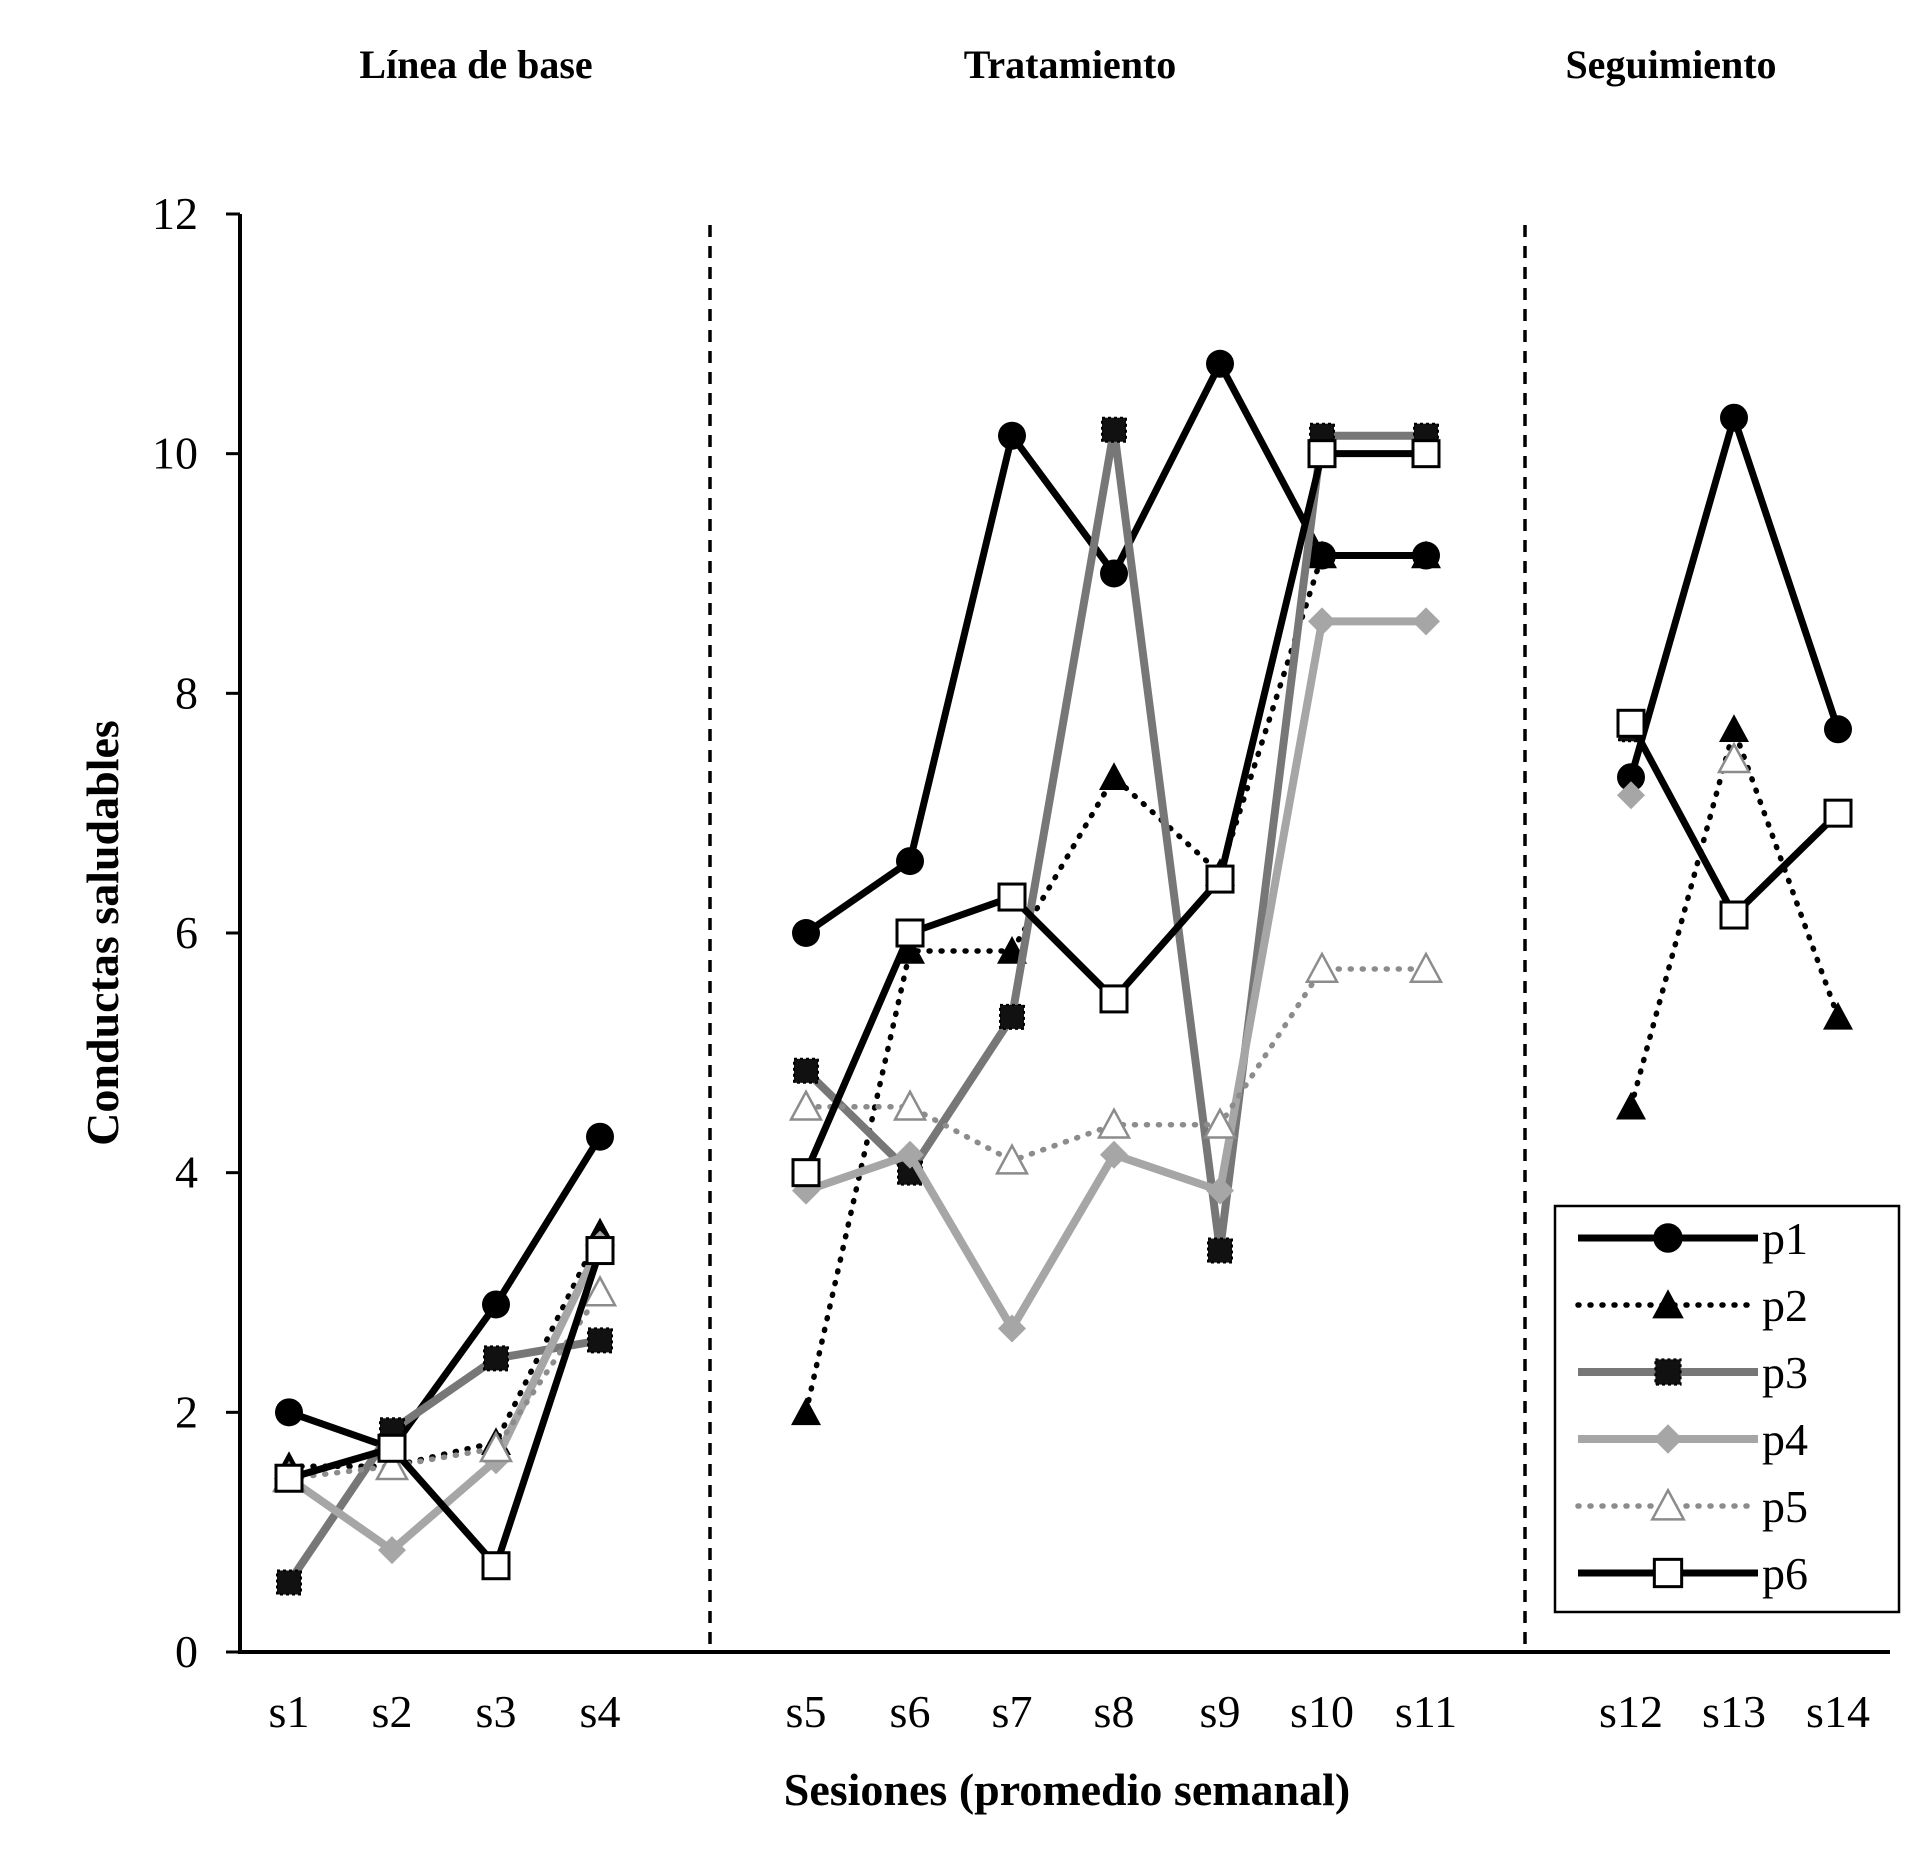 This screenshot has width=1919, height=1873. I want to click on legend-item-p5: p5, so click(1691, 1506).